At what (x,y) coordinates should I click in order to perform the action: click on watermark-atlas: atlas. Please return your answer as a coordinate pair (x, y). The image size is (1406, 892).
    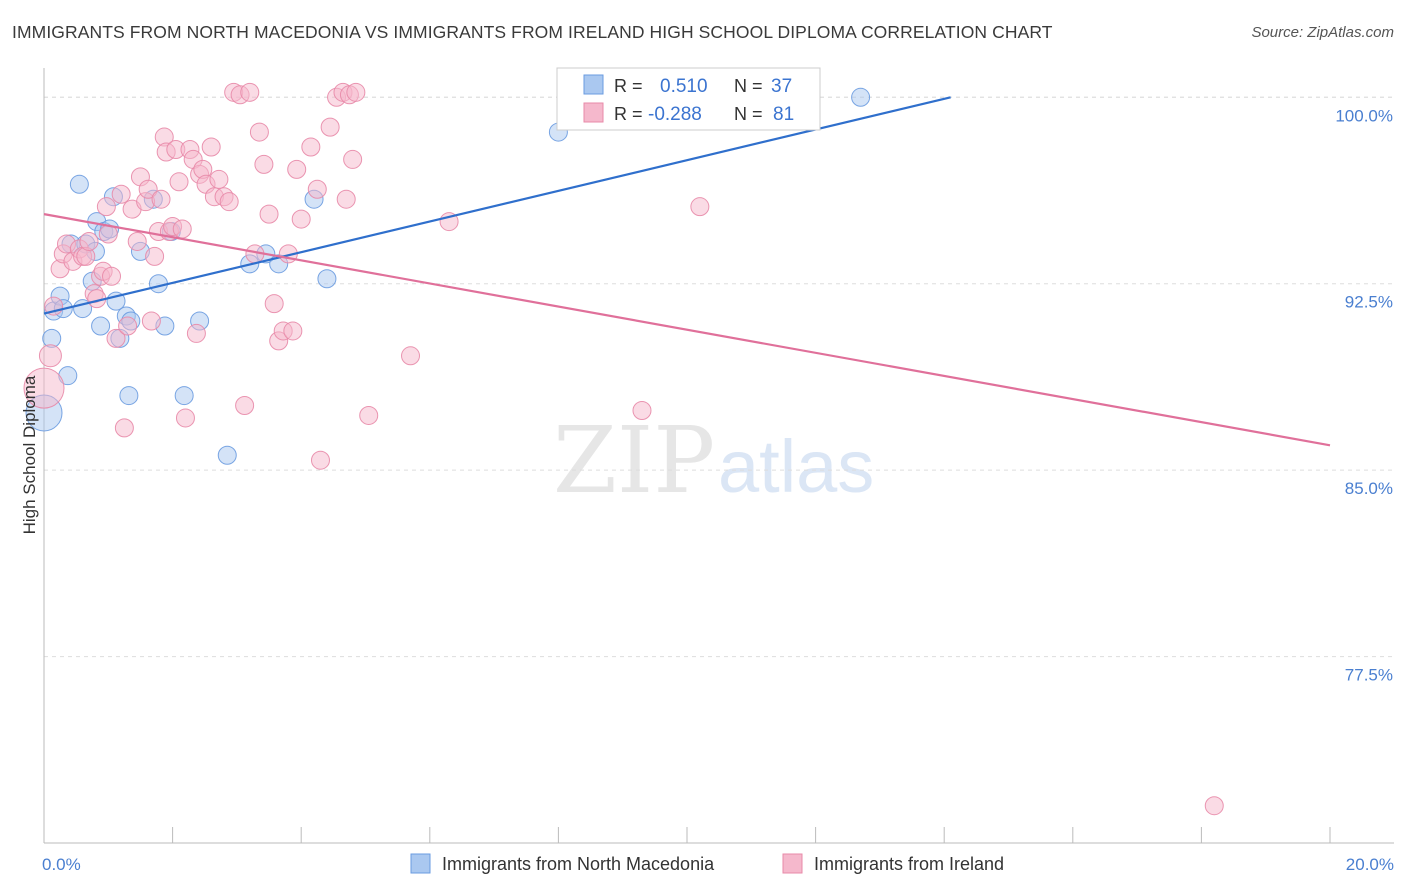
    Looking at the image, I should click on (796, 466).